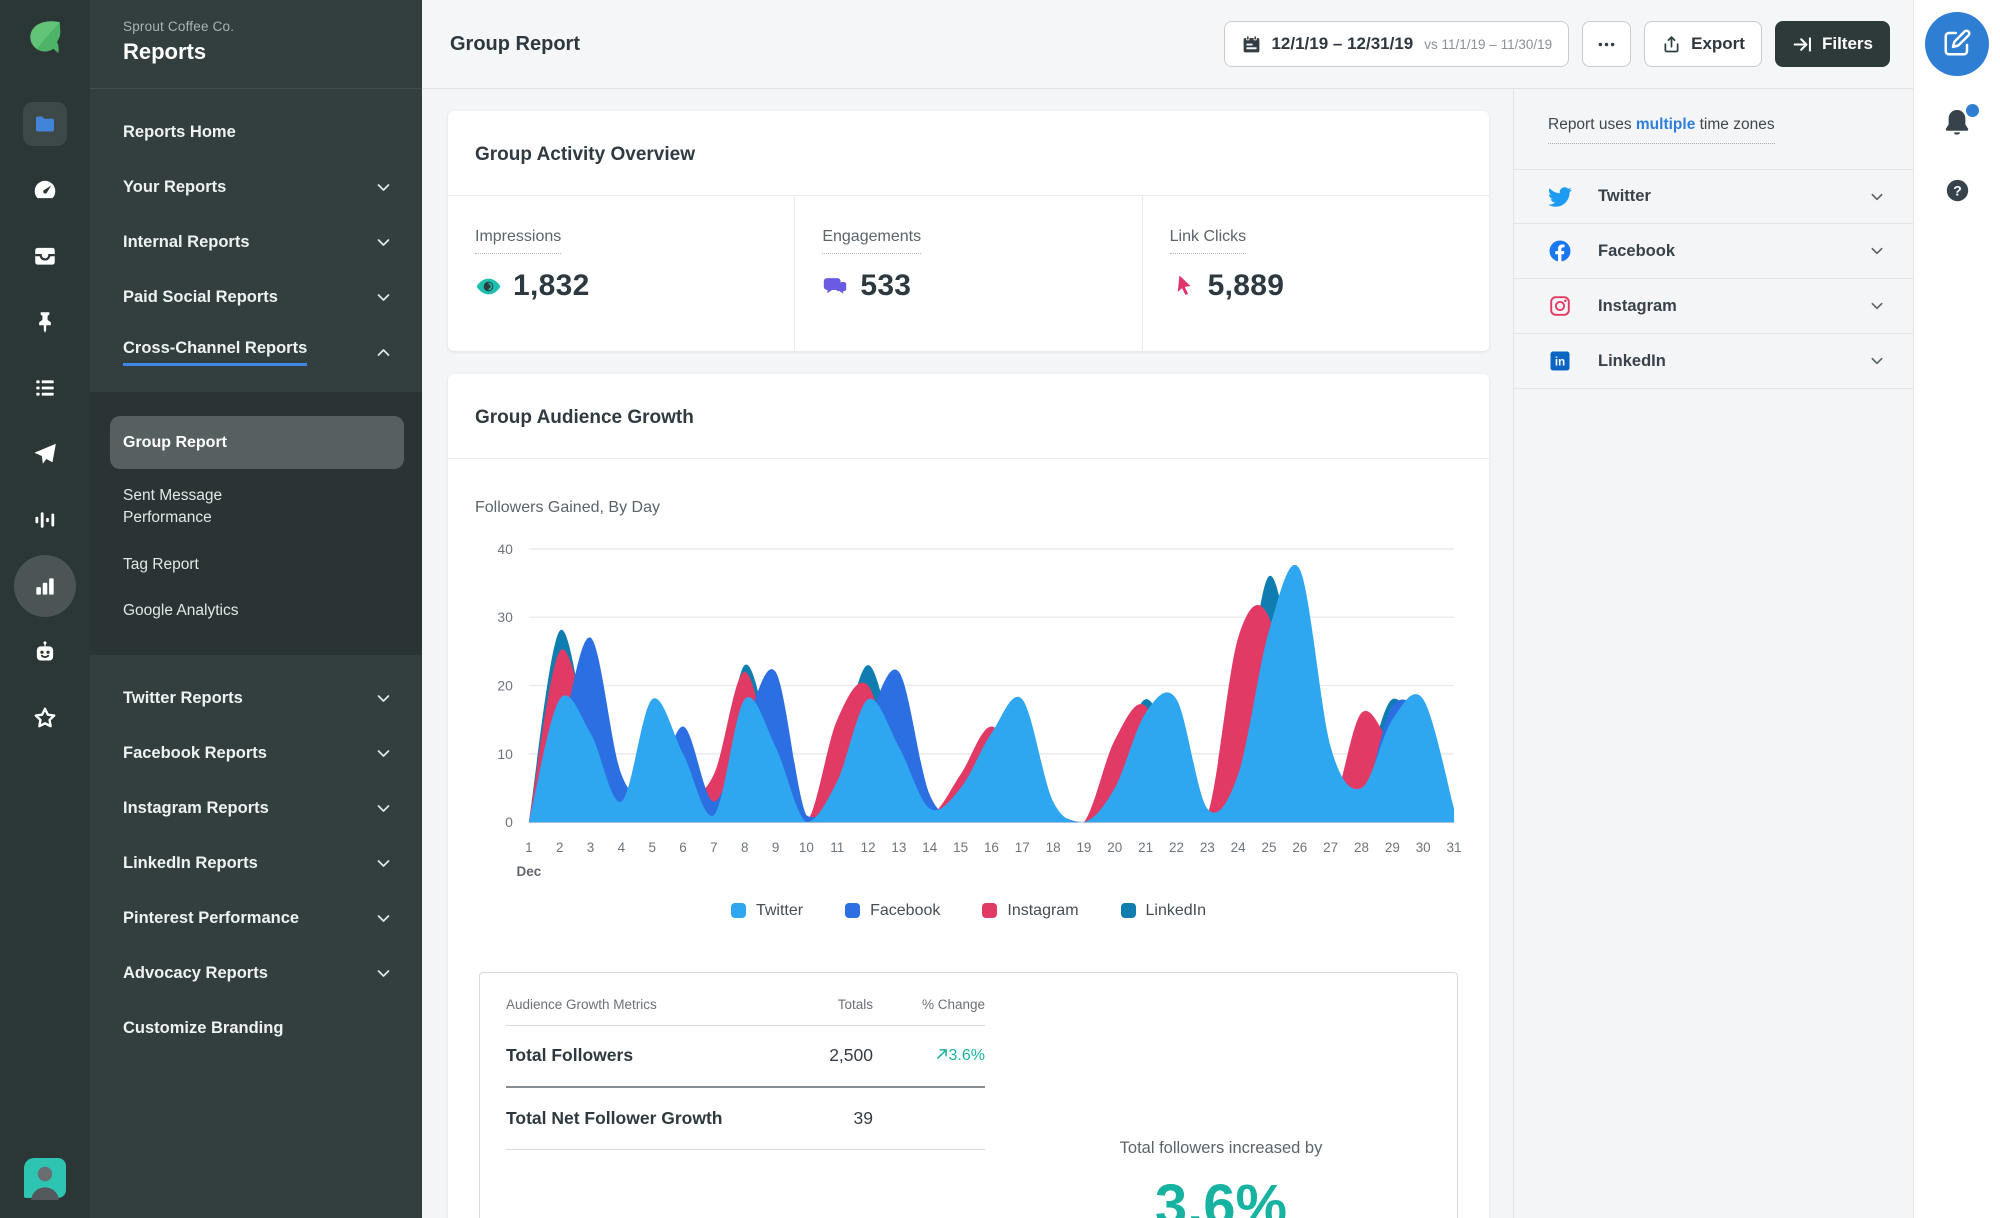  I want to click on network-row-facebook: Facebook, so click(1713, 251).